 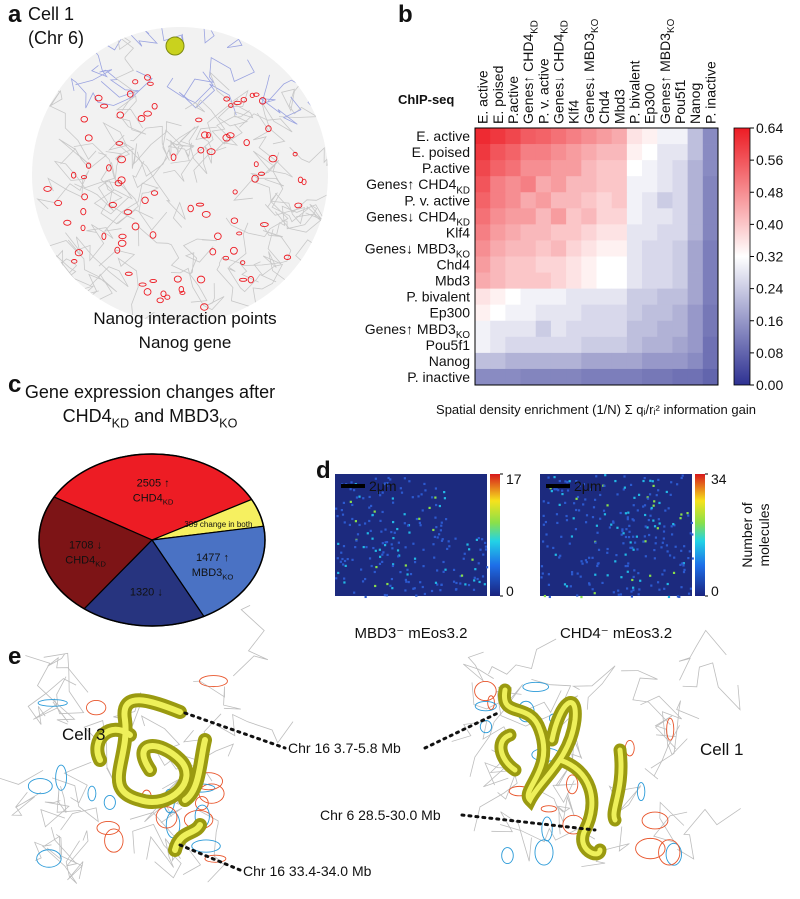 I want to click on panel-label: b, so click(x=405, y=14).